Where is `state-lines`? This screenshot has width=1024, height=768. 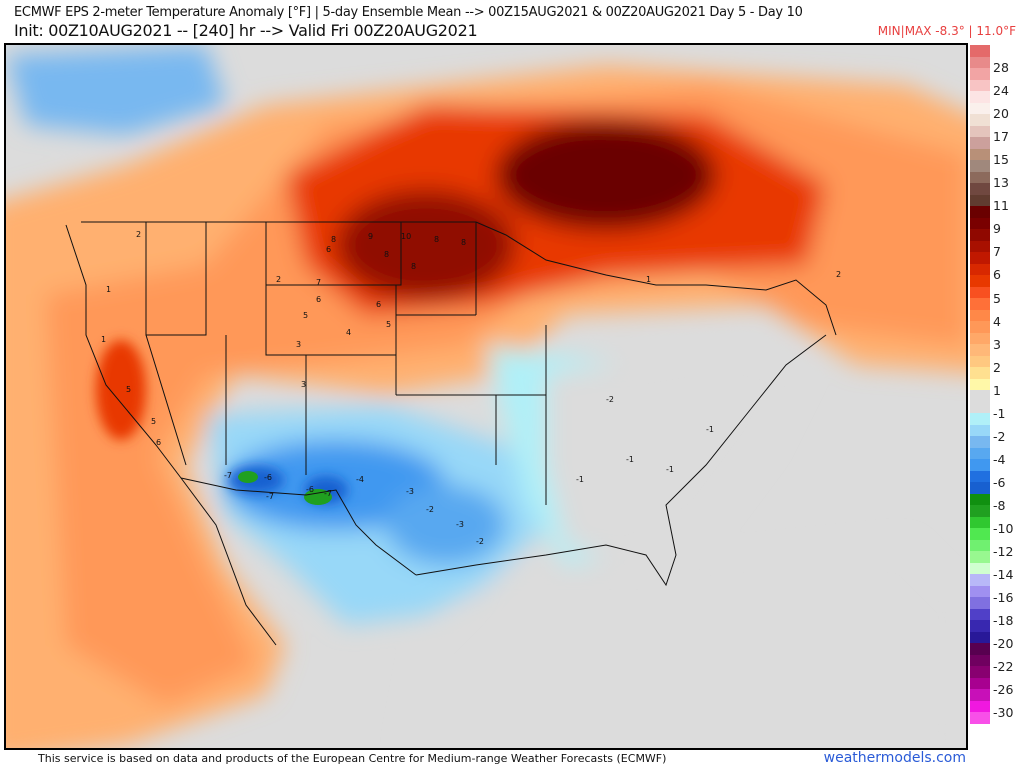 state-lines is located at coordinates (346, 363).